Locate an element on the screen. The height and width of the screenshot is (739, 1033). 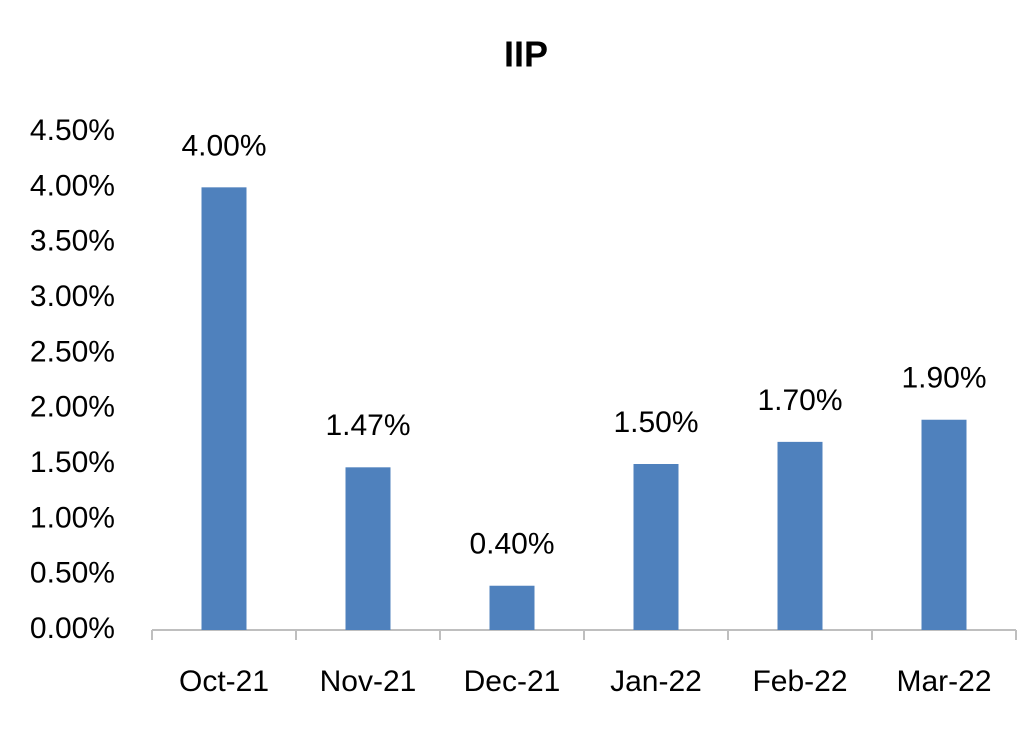
x-tick-label: Nov-21 is located at coordinates (368, 681).